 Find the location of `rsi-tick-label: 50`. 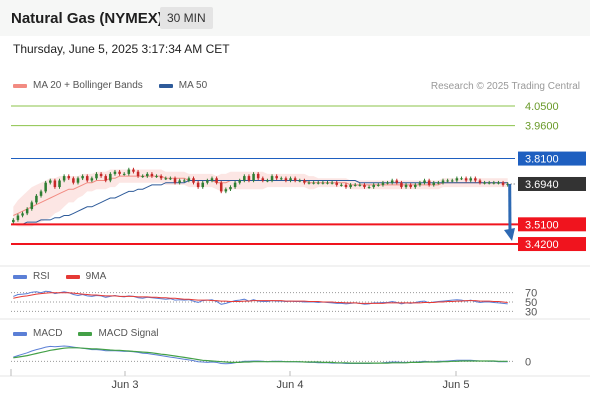

rsi-tick-label: 50 is located at coordinates (531, 303).